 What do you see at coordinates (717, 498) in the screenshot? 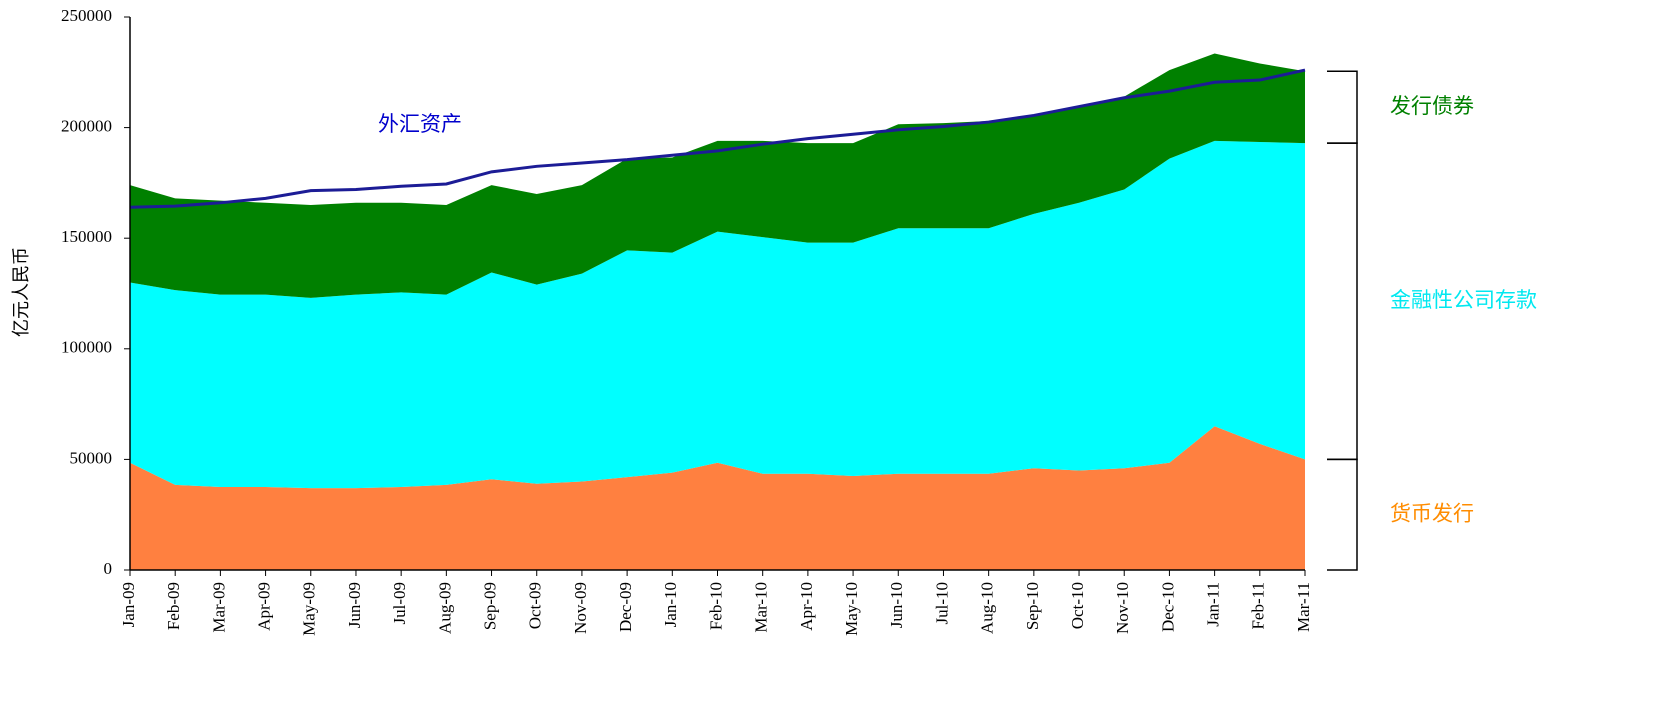
I see `area` at bounding box center [717, 498].